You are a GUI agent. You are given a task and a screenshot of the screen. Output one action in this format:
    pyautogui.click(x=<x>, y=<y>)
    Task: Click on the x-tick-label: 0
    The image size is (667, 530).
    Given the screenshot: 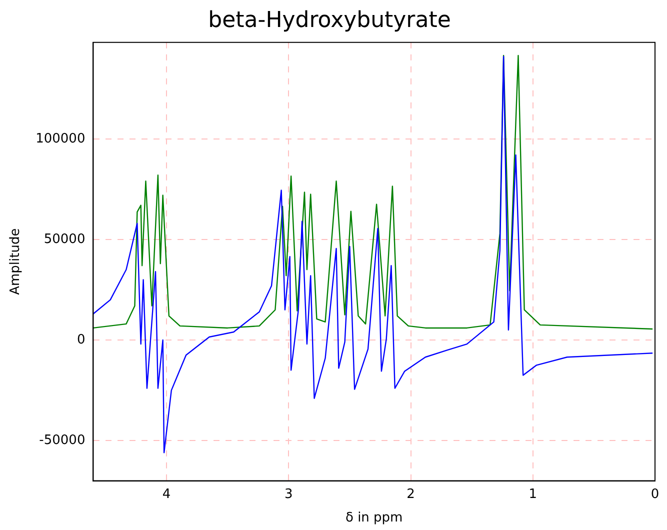 What is the action you would take?
    pyautogui.click(x=655, y=494)
    